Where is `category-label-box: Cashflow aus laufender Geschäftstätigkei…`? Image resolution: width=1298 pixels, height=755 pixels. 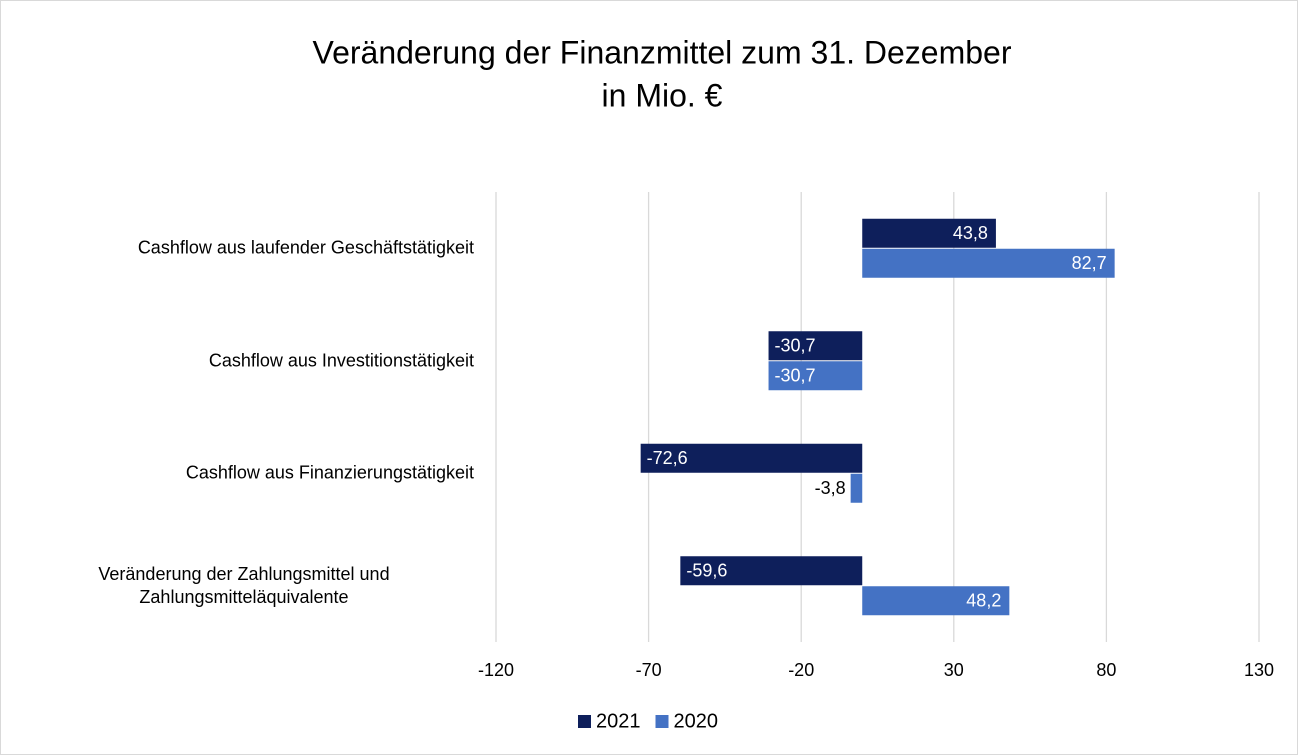 category-label-box: Cashflow aus laufender Geschäftstätigkei… is located at coordinates (239, 248).